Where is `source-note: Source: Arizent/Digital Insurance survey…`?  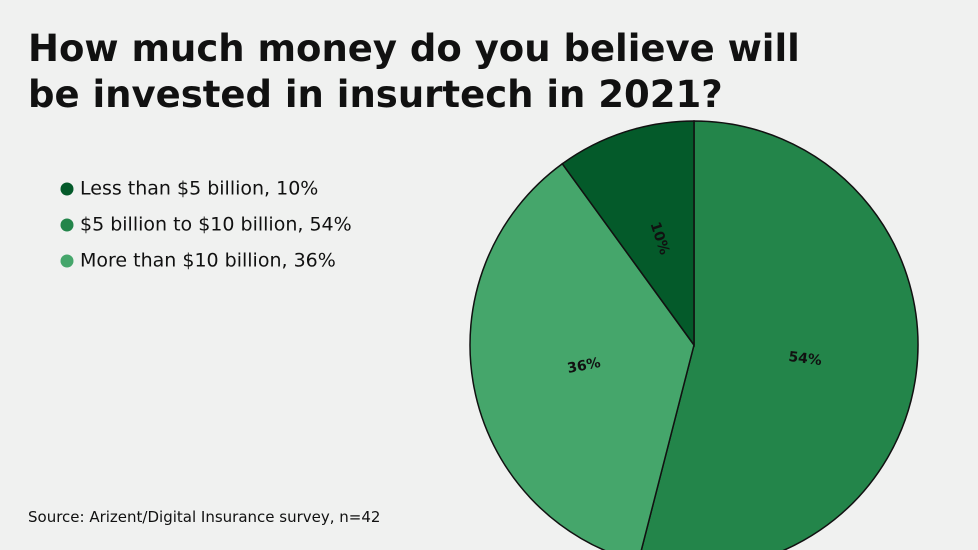
source-note: Source: Arizent/Digital Insurance survey… is located at coordinates (204, 517).